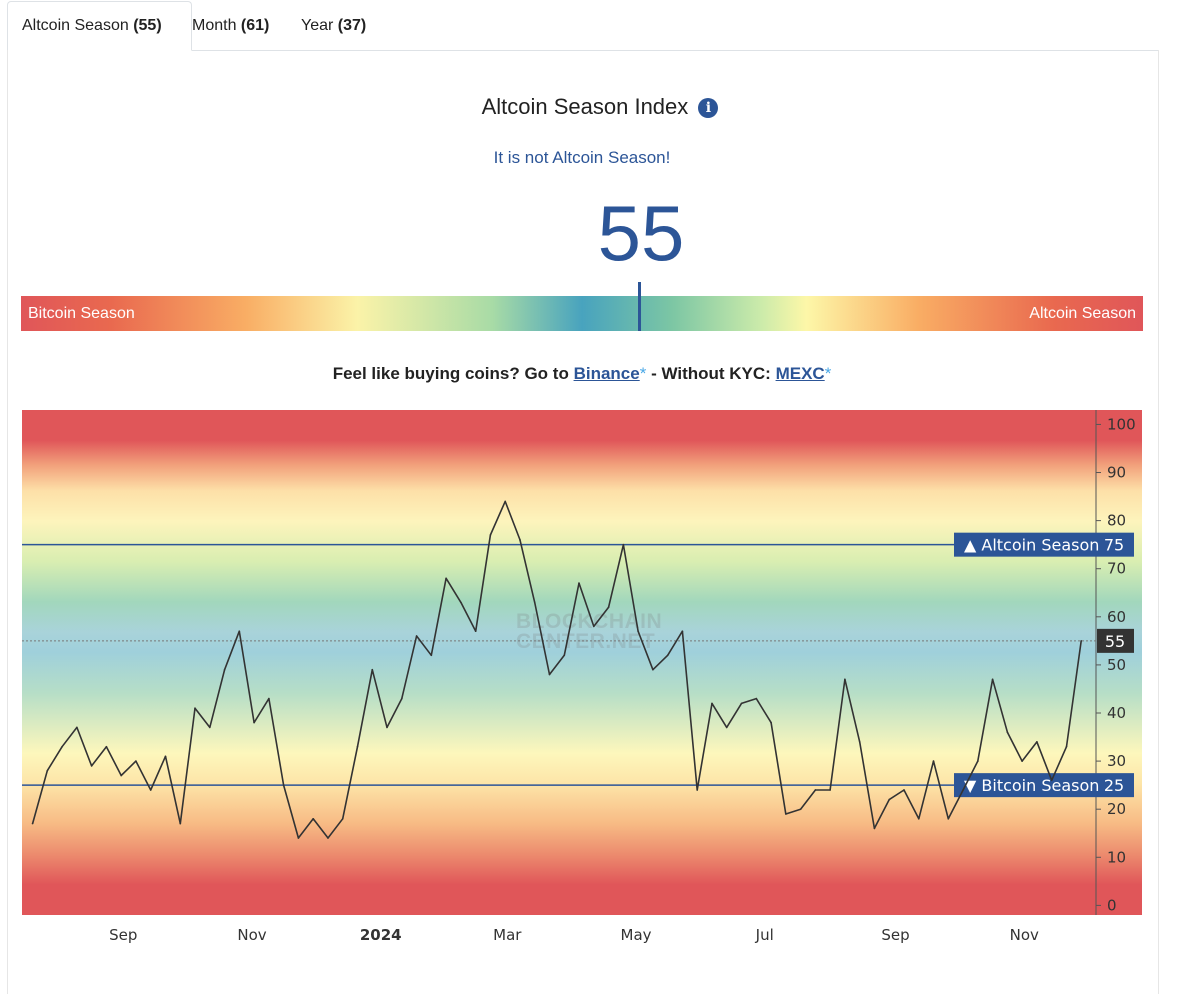 Image resolution: width=1200 pixels, height=994 pixels. Describe the element at coordinates (317, 25) in the screenshot. I see `tab-label: Year` at that location.